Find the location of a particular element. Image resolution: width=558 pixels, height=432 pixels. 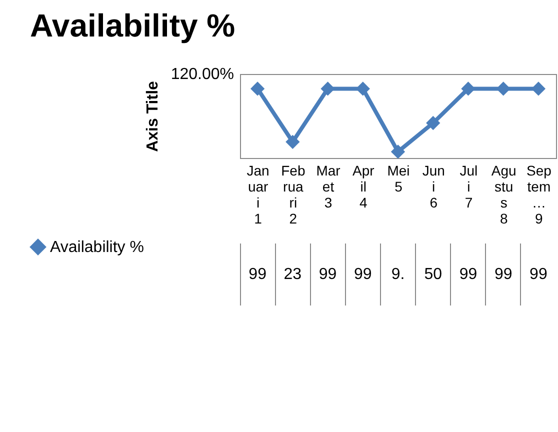

x-tick-label: Maret 3 is located at coordinates (328, 186).